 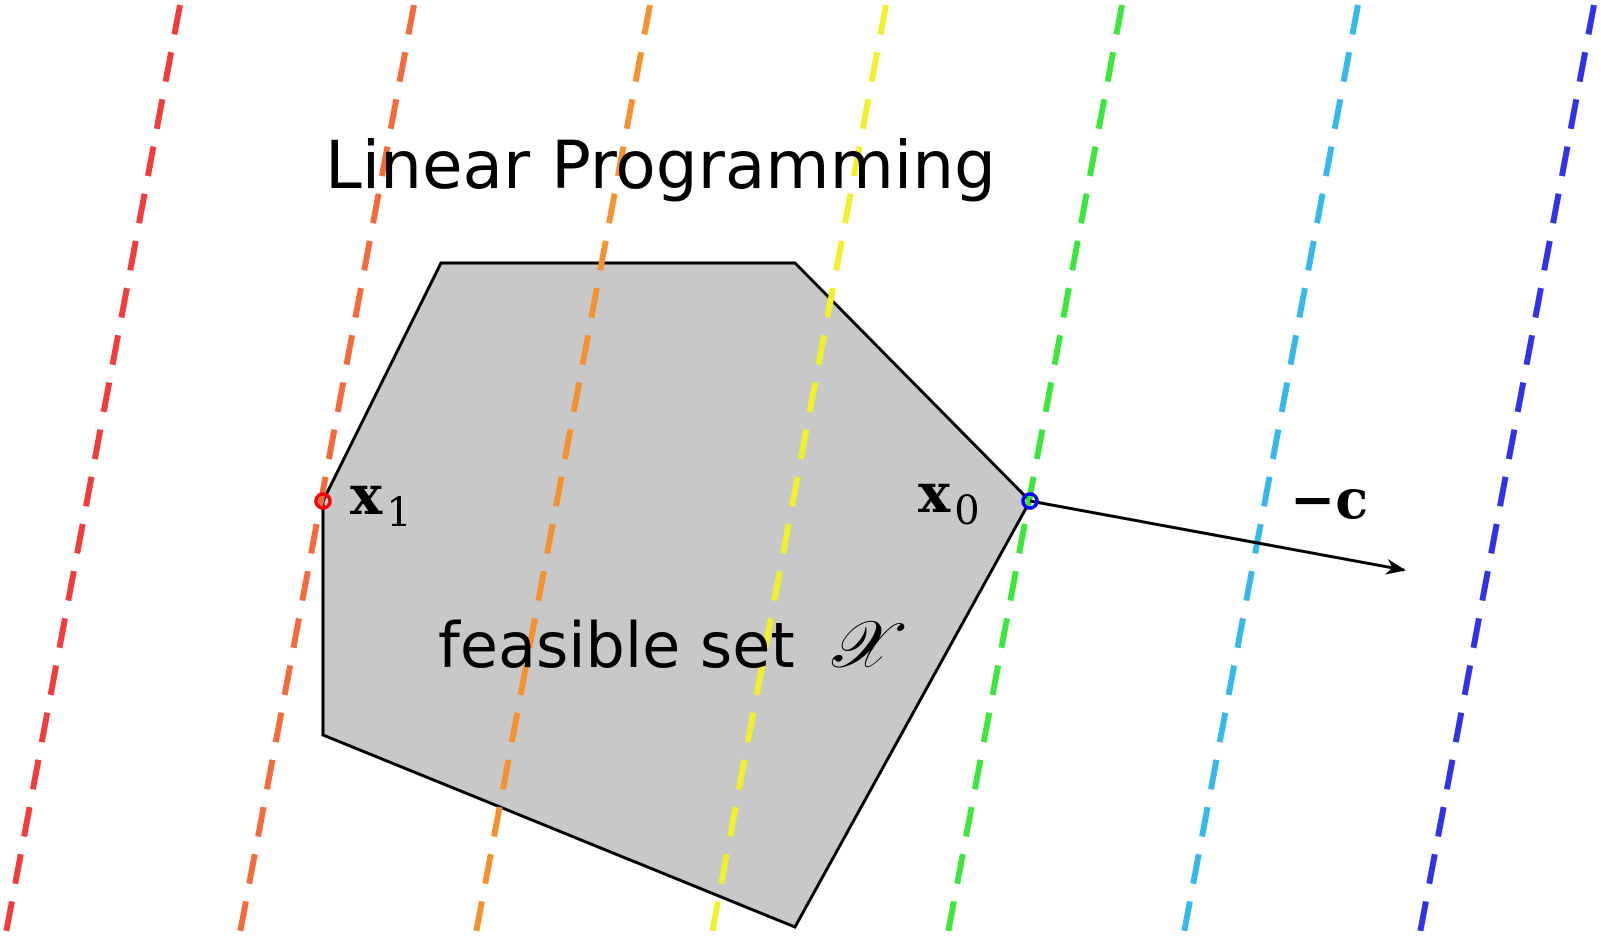 I want to click on vertex-label-x0: x 0, so click(x=949, y=497).